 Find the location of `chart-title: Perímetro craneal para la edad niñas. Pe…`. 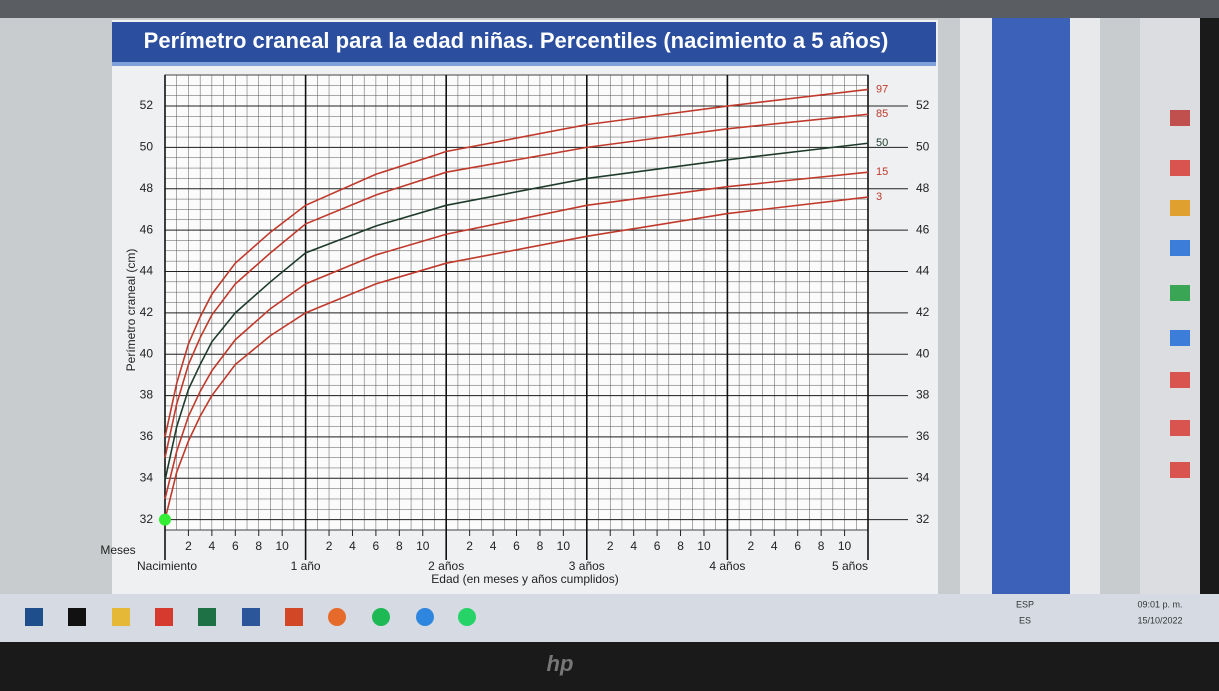

chart-title: Perímetro craneal para la edad niñas. Pe… is located at coordinates (516, 40).